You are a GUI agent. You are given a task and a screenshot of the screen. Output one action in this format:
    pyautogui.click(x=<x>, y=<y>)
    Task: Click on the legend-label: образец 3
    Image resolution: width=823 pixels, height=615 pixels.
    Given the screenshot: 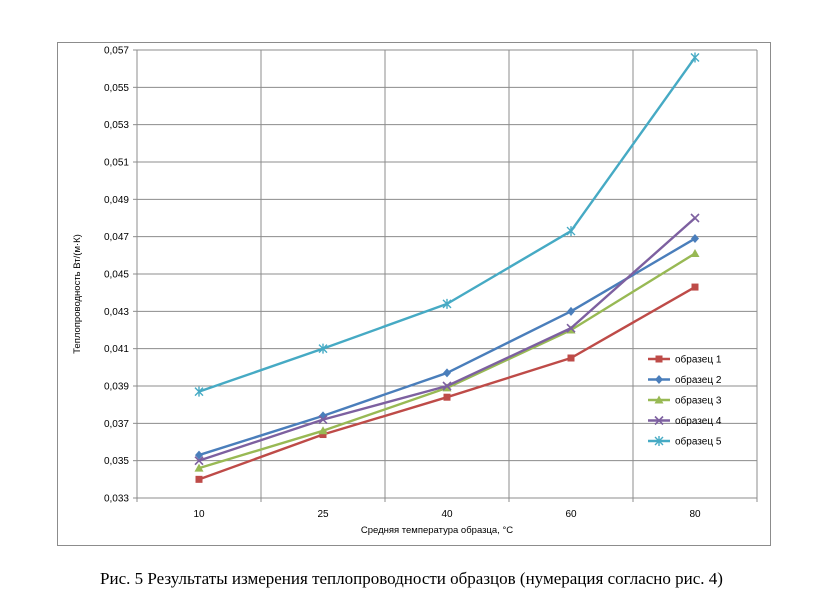 What is the action you would take?
    pyautogui.click(x=698, y=401)
    